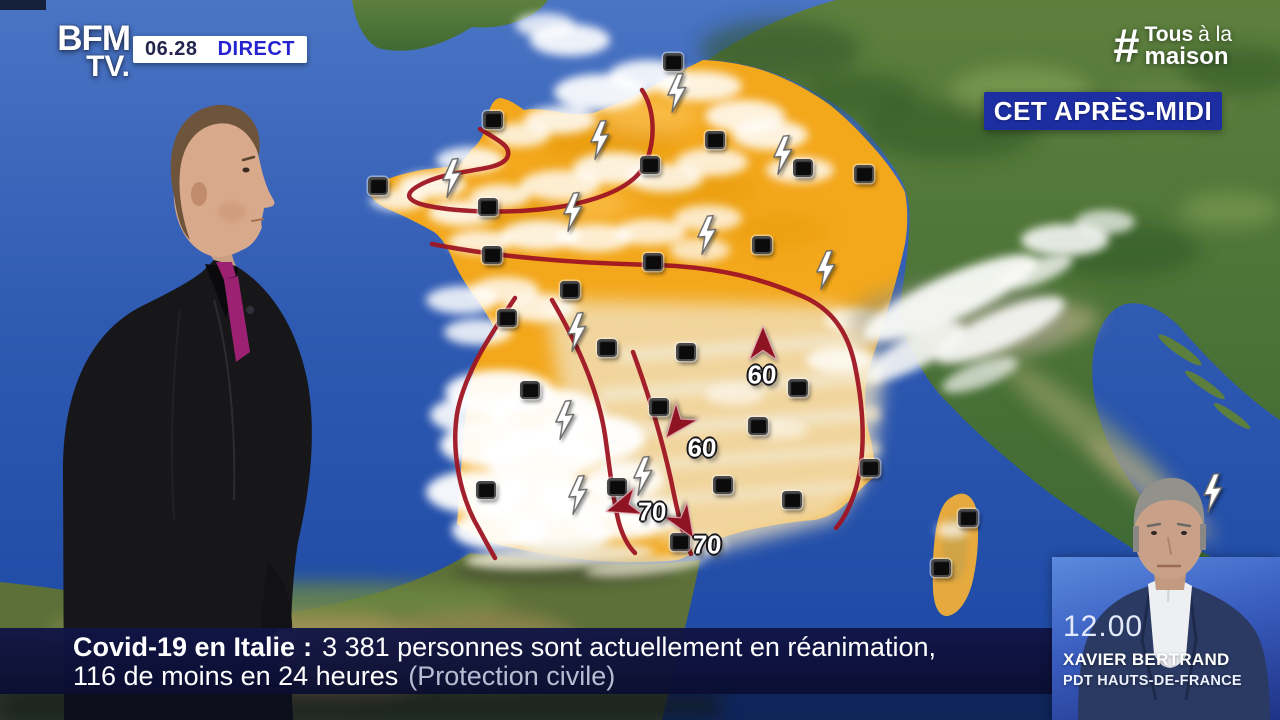 This screenshot has height=720, width=1280. I want to click on guest-hair, so click(1169, 502).